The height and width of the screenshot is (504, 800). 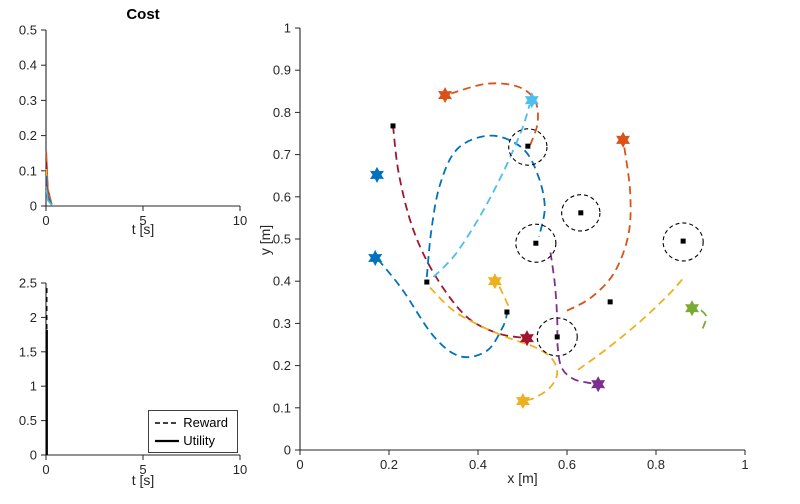 What do you see at coordinates (167, 440) in the screenshot?
I see `solid-line-sample-icon` at bounding box center [167, 440].